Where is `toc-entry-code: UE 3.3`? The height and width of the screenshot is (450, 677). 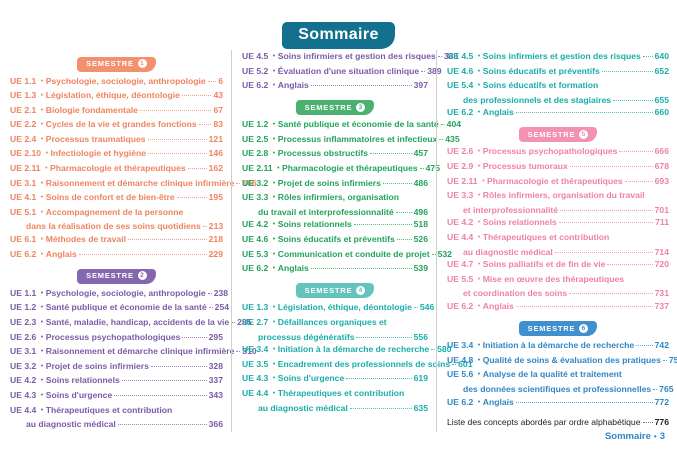 toc-entry-code: UE 3.3 is located at coordinates (460, 195).